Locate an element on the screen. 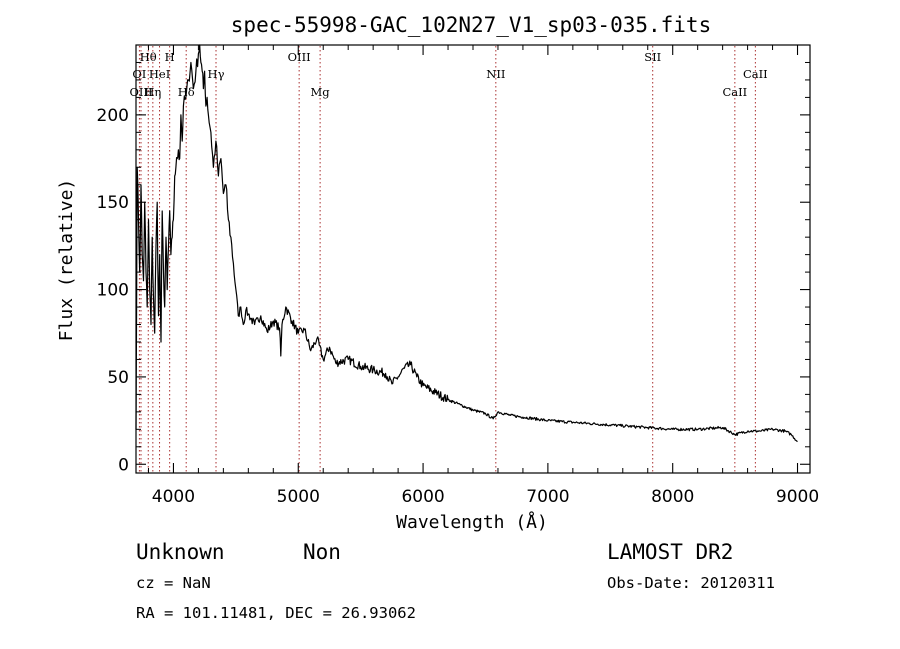 Image resolution: width=900 pixels, height=649 pixels. marker-label: H is located at coordinates (170, 57).